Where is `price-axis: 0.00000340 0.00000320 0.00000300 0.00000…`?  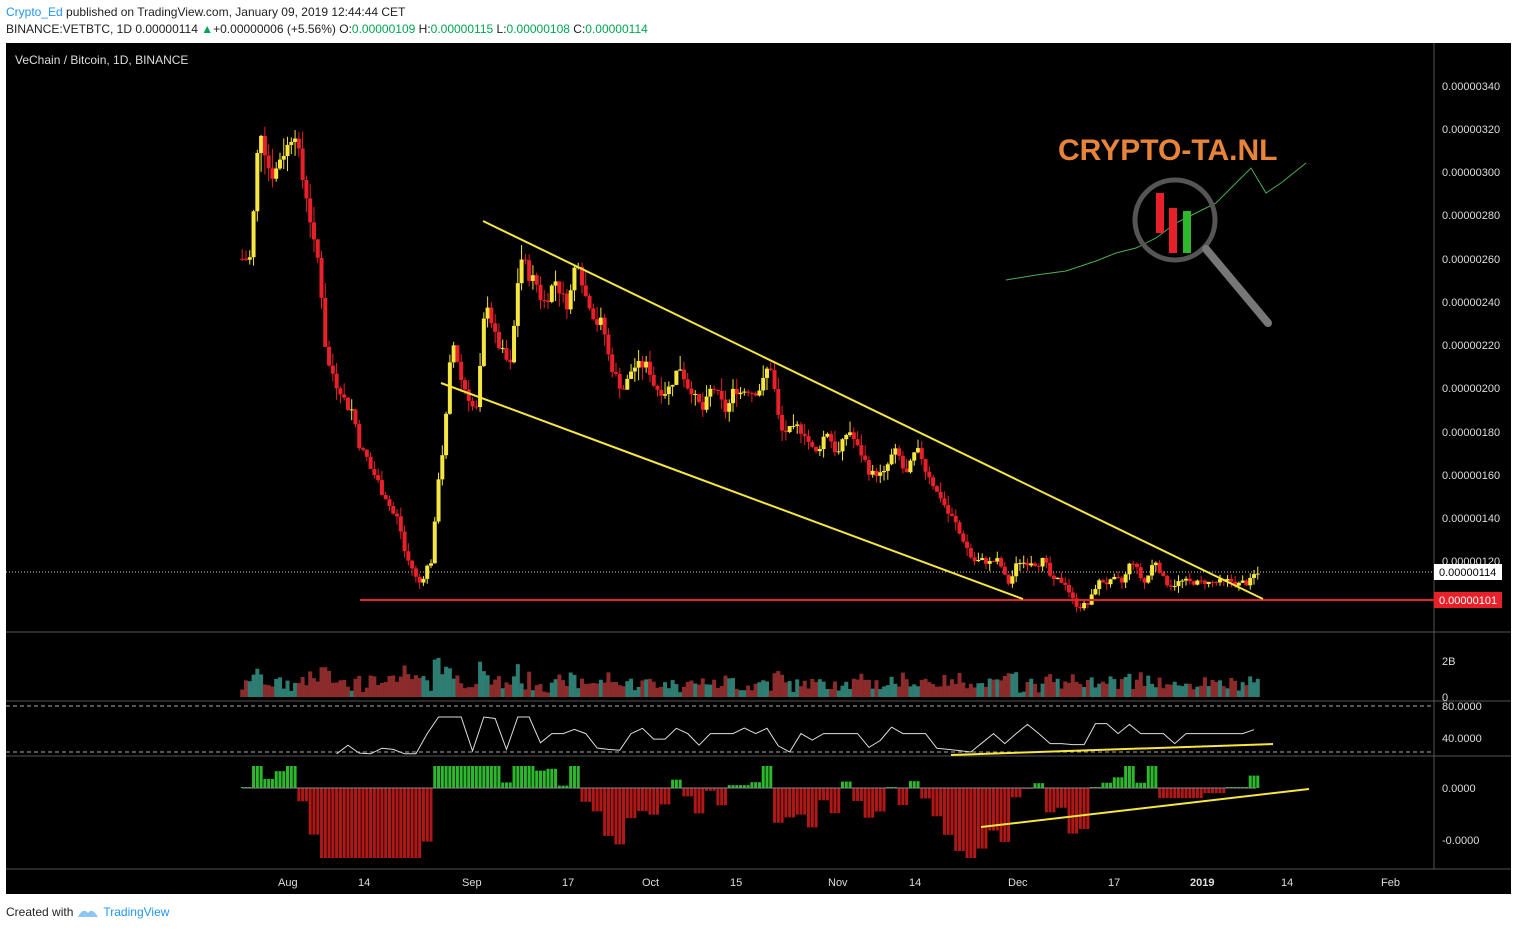 price-axis: 0.00000340 0.00000320 0.00000300 0.00000… is located at coordinates (1471, 324).